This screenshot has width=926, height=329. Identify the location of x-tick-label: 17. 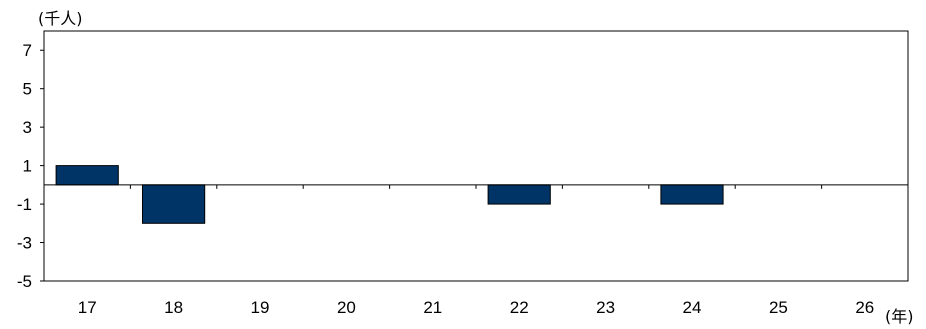
(87, 307).